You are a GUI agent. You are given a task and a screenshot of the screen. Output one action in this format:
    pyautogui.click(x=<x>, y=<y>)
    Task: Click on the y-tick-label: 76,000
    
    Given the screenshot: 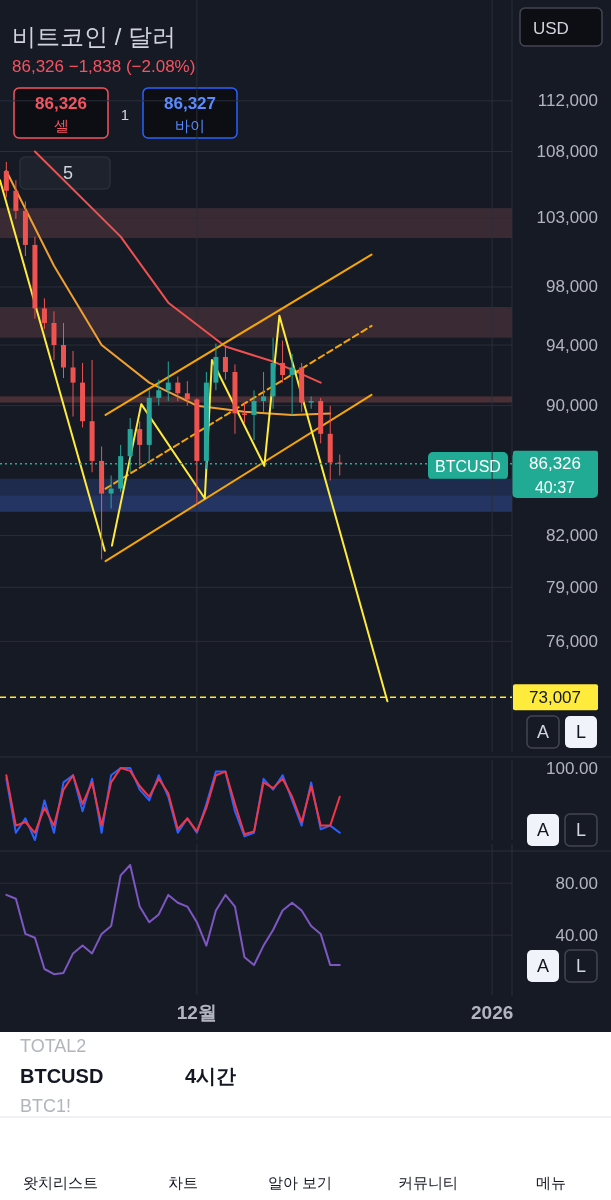 What is the action you would take?
    pyautogui.click(x=572, y=641)
    